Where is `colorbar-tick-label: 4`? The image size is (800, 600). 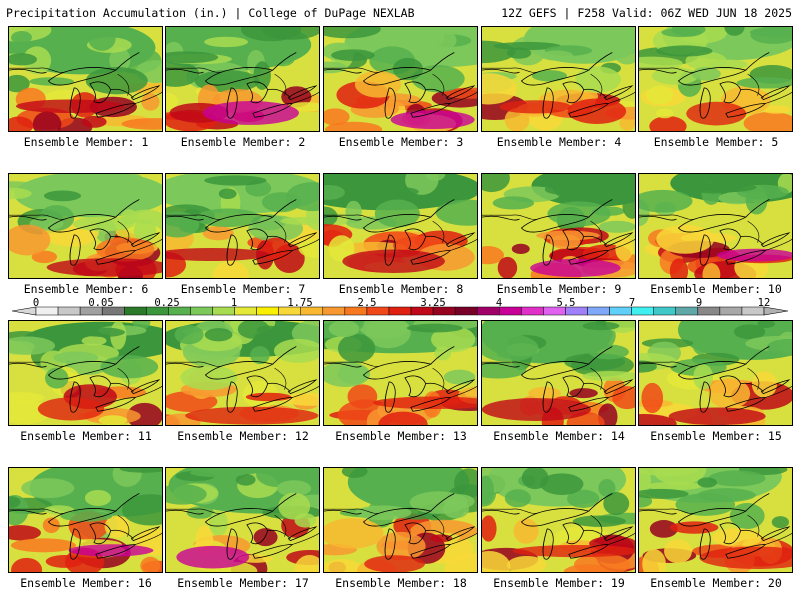
colorbar-tick-label: 4 is located at coordinates (499, 303).